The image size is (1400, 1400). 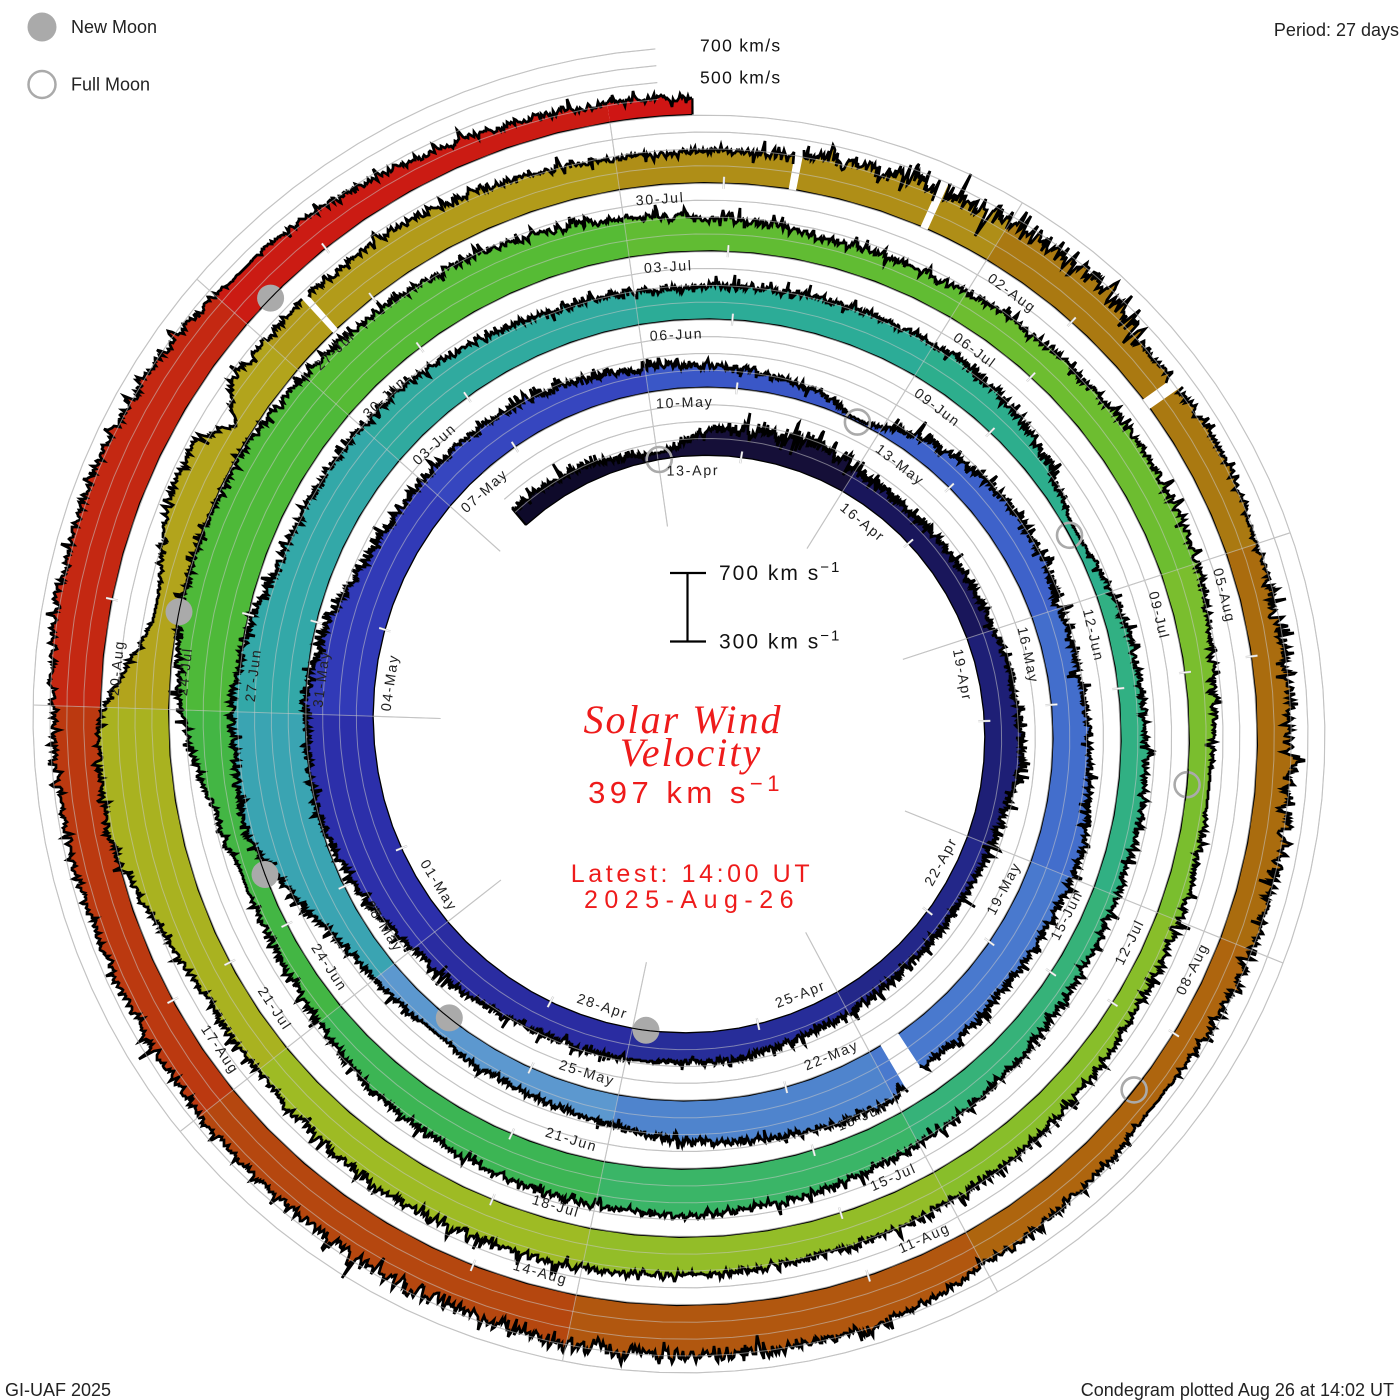 I want to click on svg-text: 24-Jul, so click(x=185, y=671).